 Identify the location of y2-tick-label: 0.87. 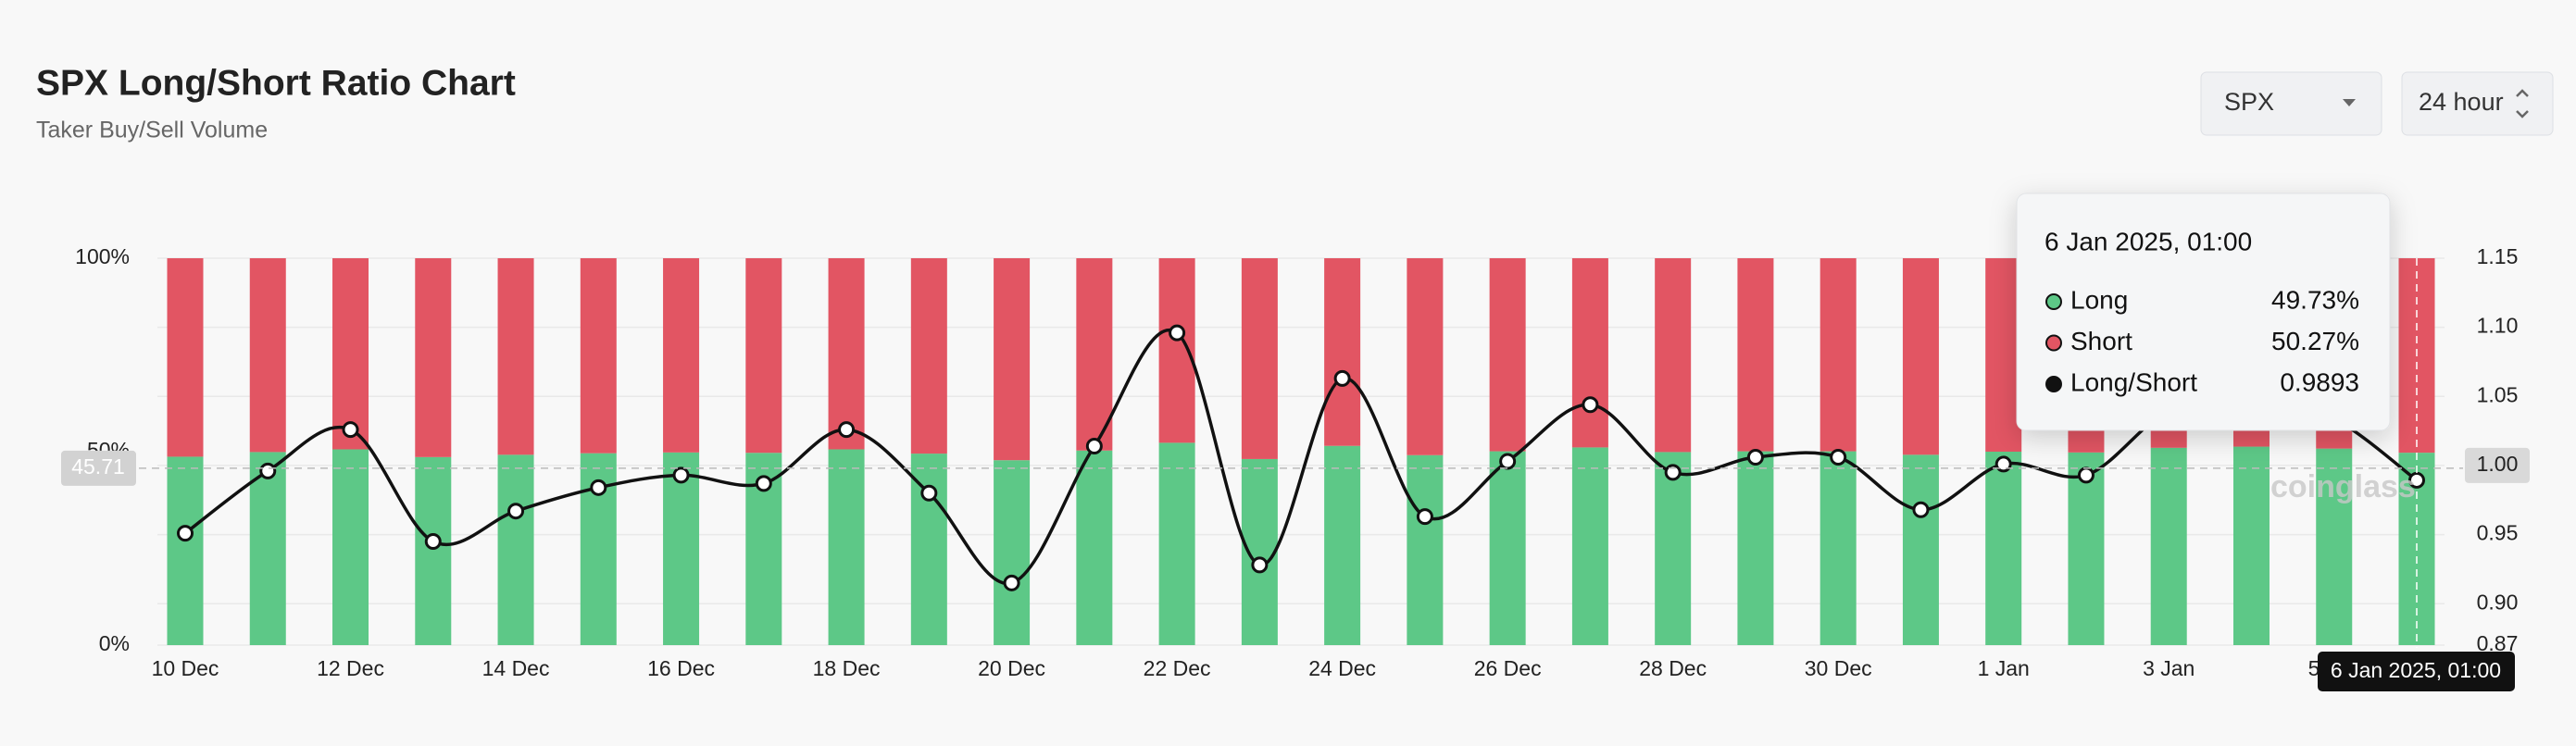
(2498, 643).